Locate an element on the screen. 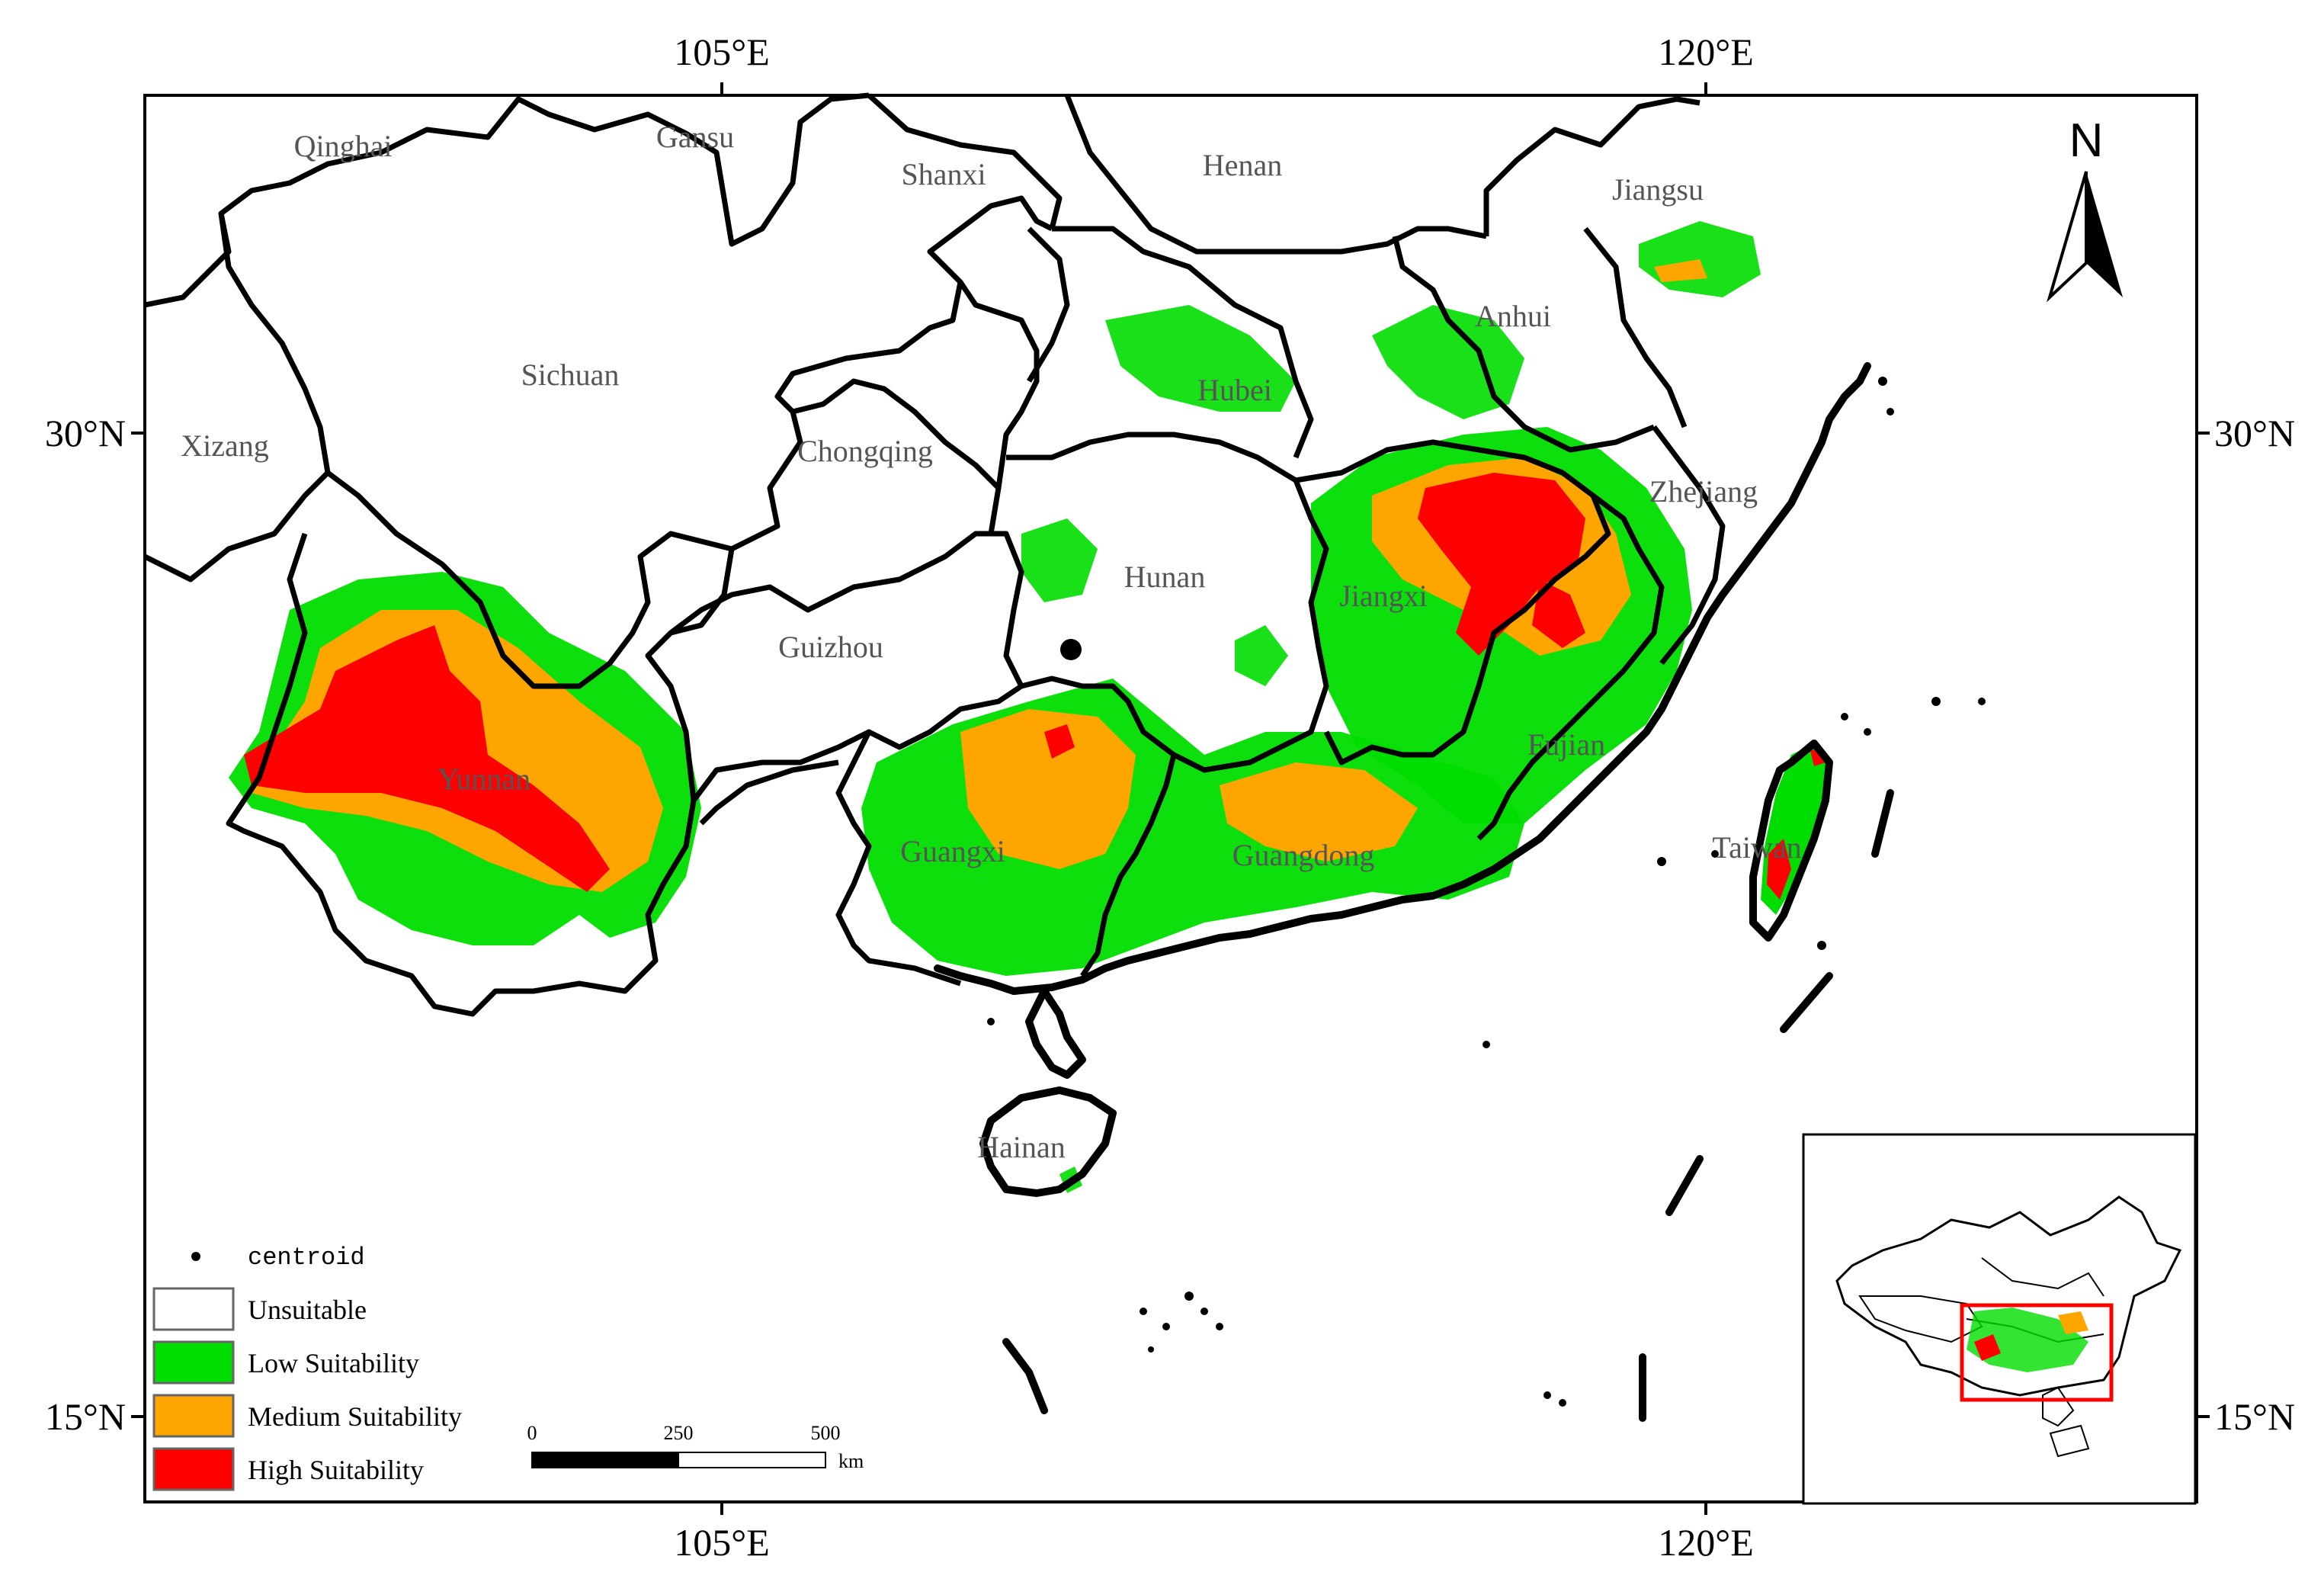 This screenshot has height=1582, width=2324. label-hunan: Hunan is located at coordinates (1165, 577).